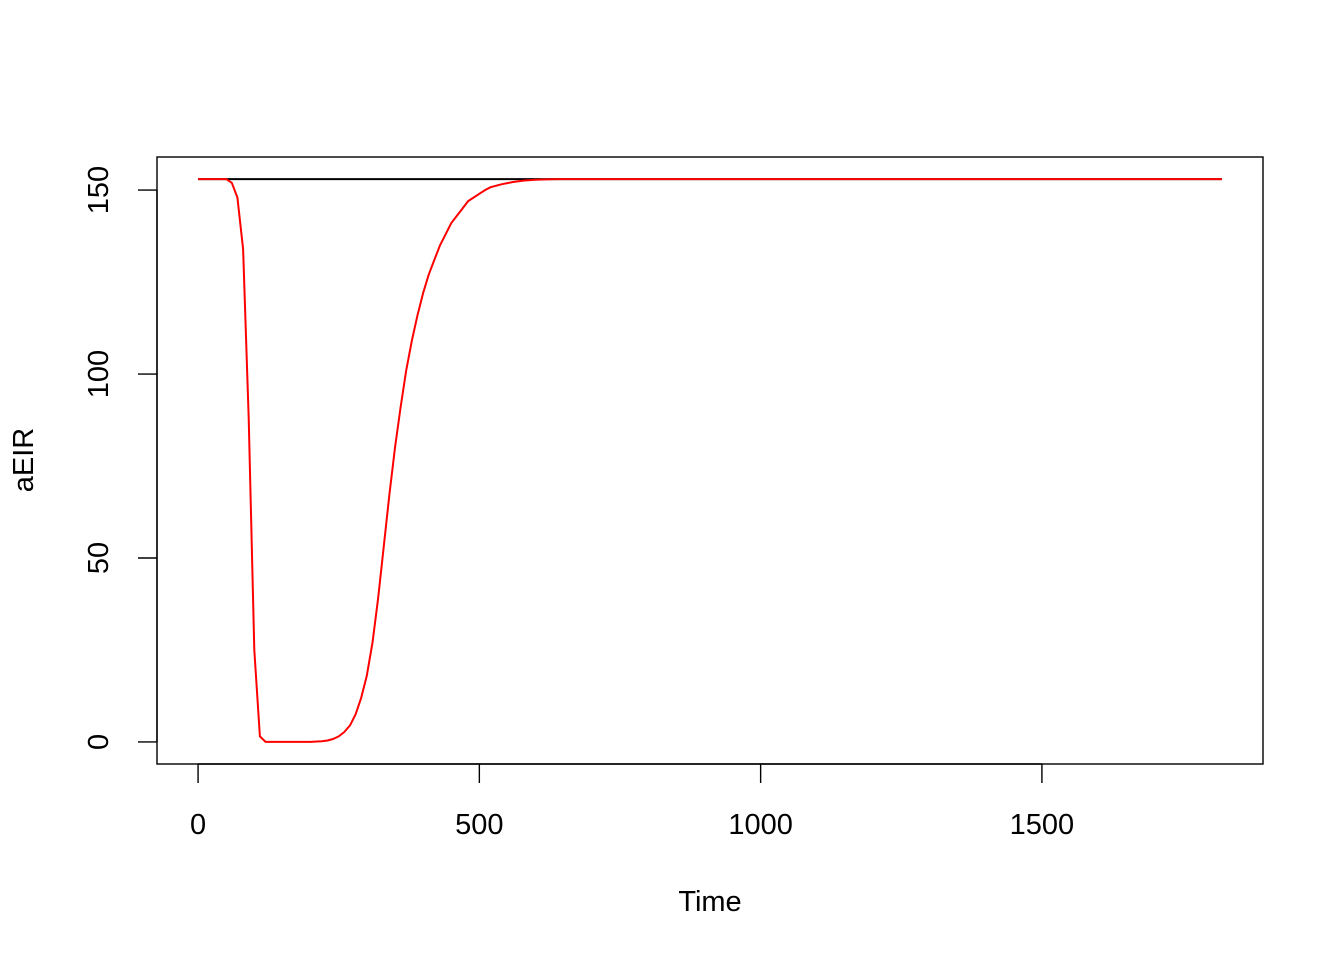  Describe the element at coordinates (99, 742) in the screenshot. I see `y-tick-label: 0` at that location.